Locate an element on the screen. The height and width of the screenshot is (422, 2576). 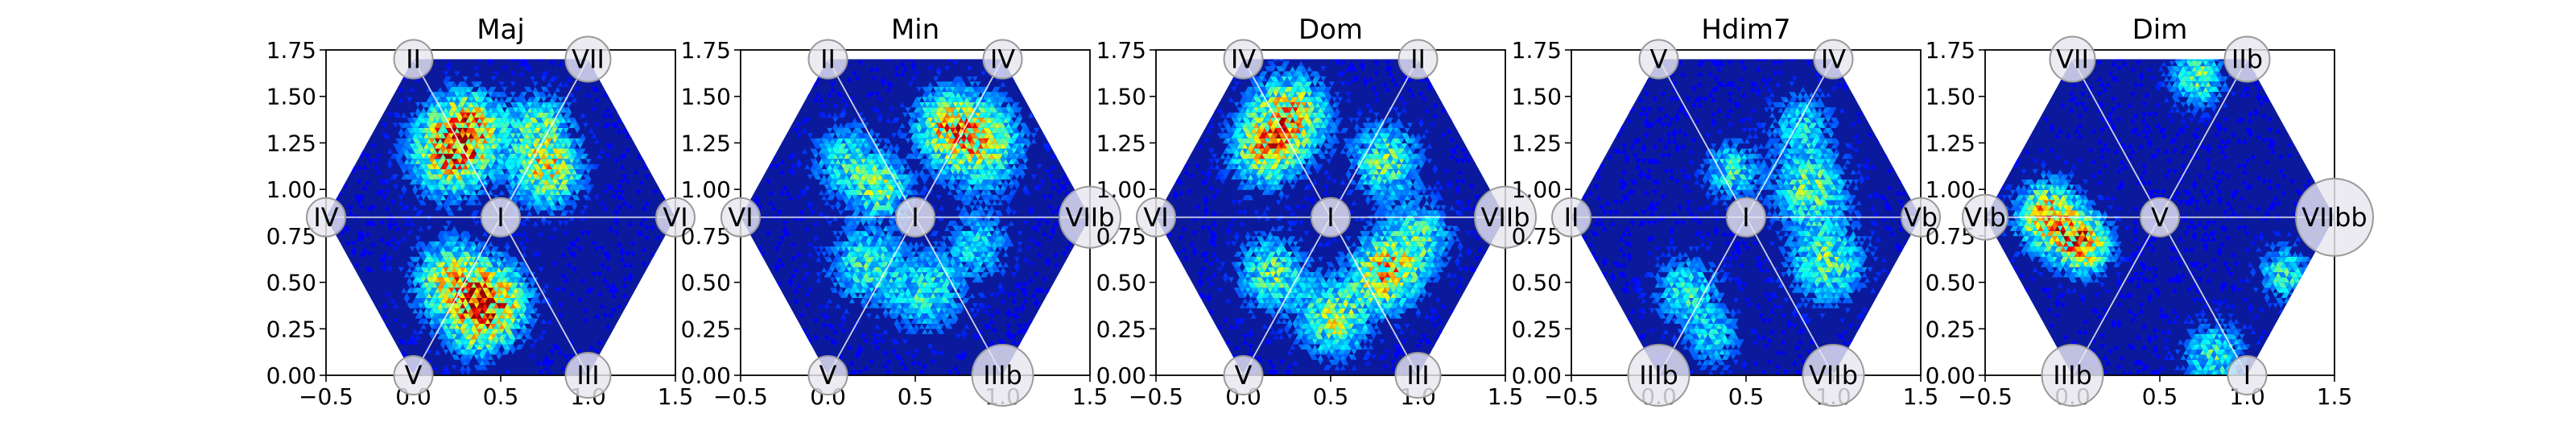
node-label: II is located at coordinates (413, 59).